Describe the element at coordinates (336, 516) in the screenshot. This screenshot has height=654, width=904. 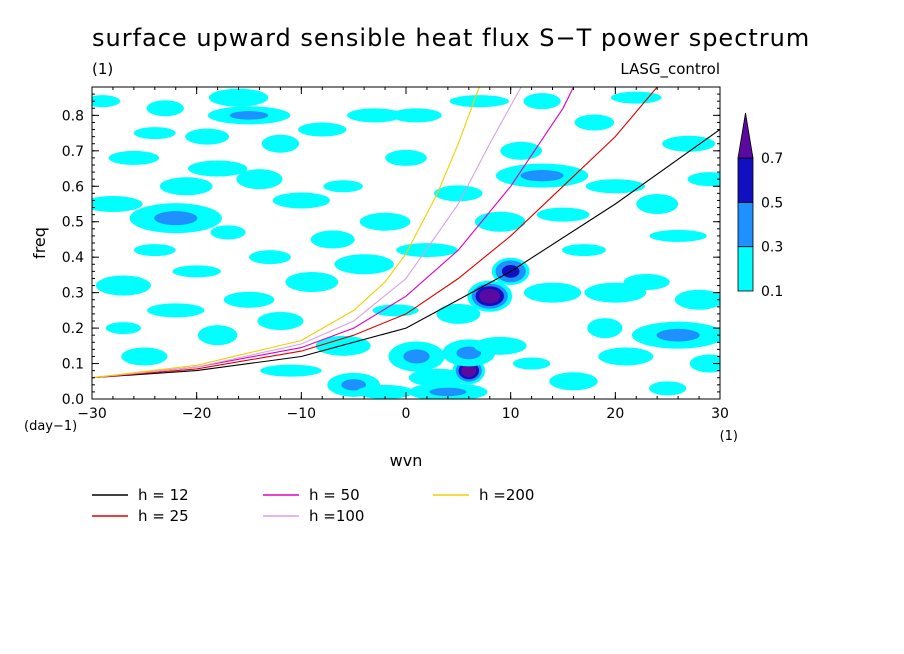
I see `legend-entry: h =100` at that location.